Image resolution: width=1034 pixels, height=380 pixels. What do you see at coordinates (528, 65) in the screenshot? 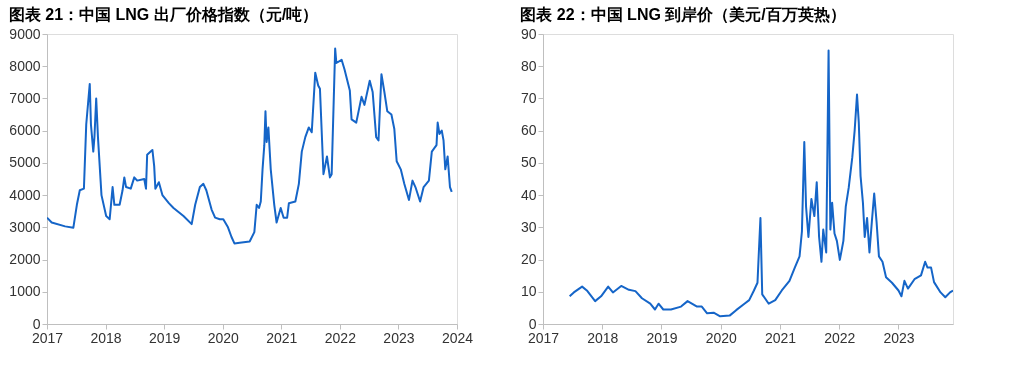
I see `y-tick-label: 80` at bounding box center [528, 65].